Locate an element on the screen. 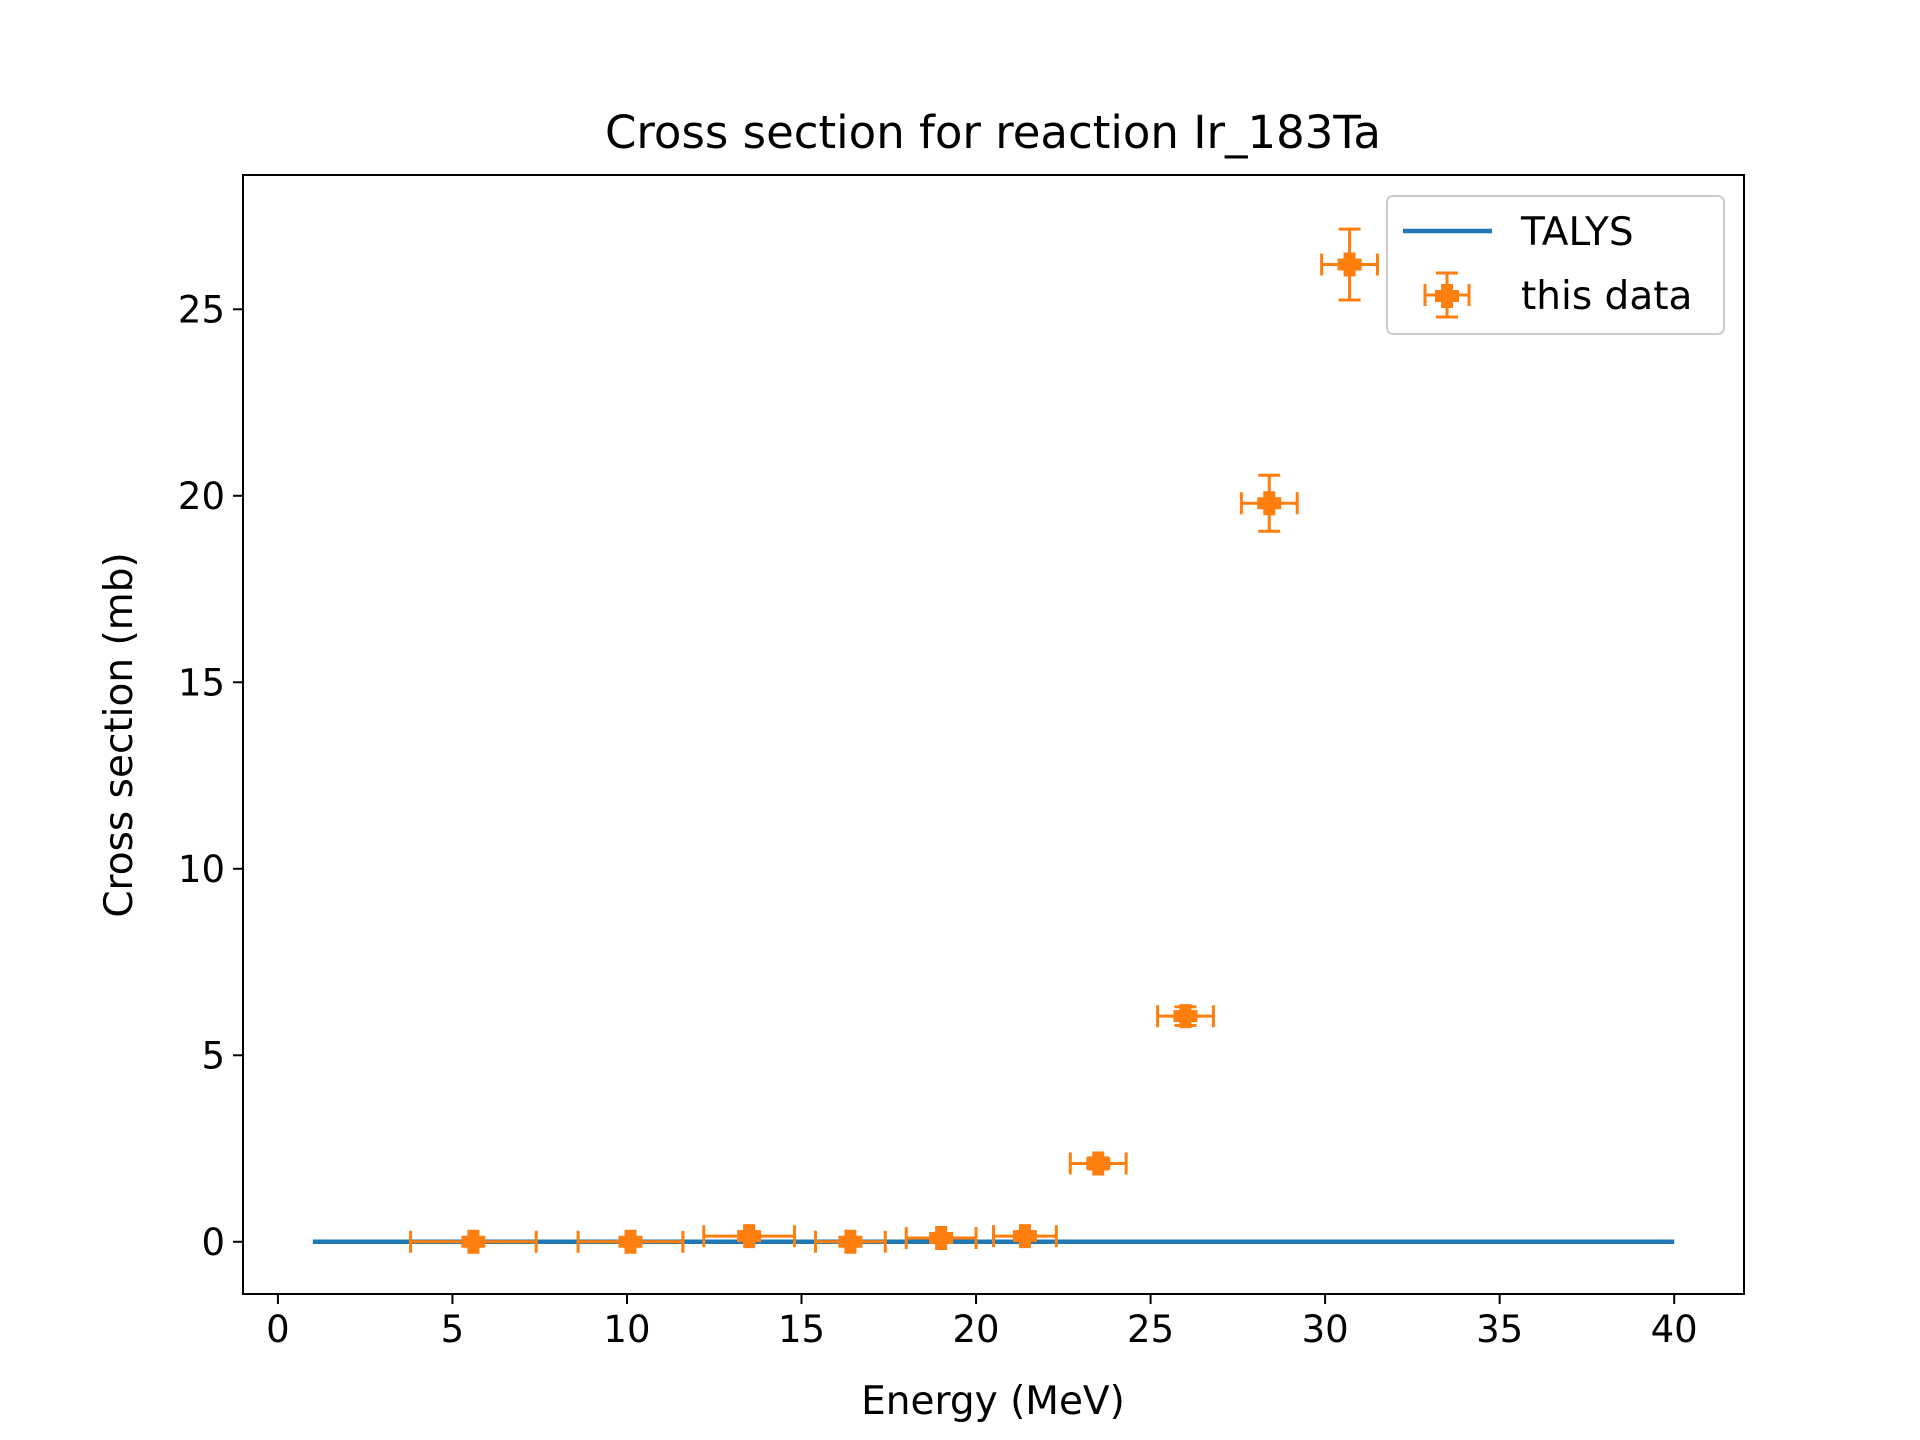 The width and height of the screenshot is (1920, 1440). x-tick-label: 15 is located at coordinates (801, 1329).